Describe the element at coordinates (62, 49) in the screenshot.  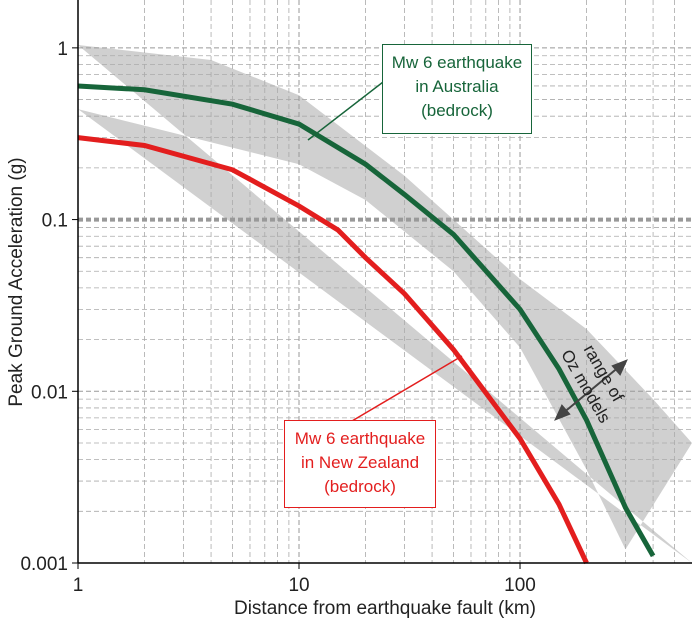
I see `y-tick-label: 1` at that location.